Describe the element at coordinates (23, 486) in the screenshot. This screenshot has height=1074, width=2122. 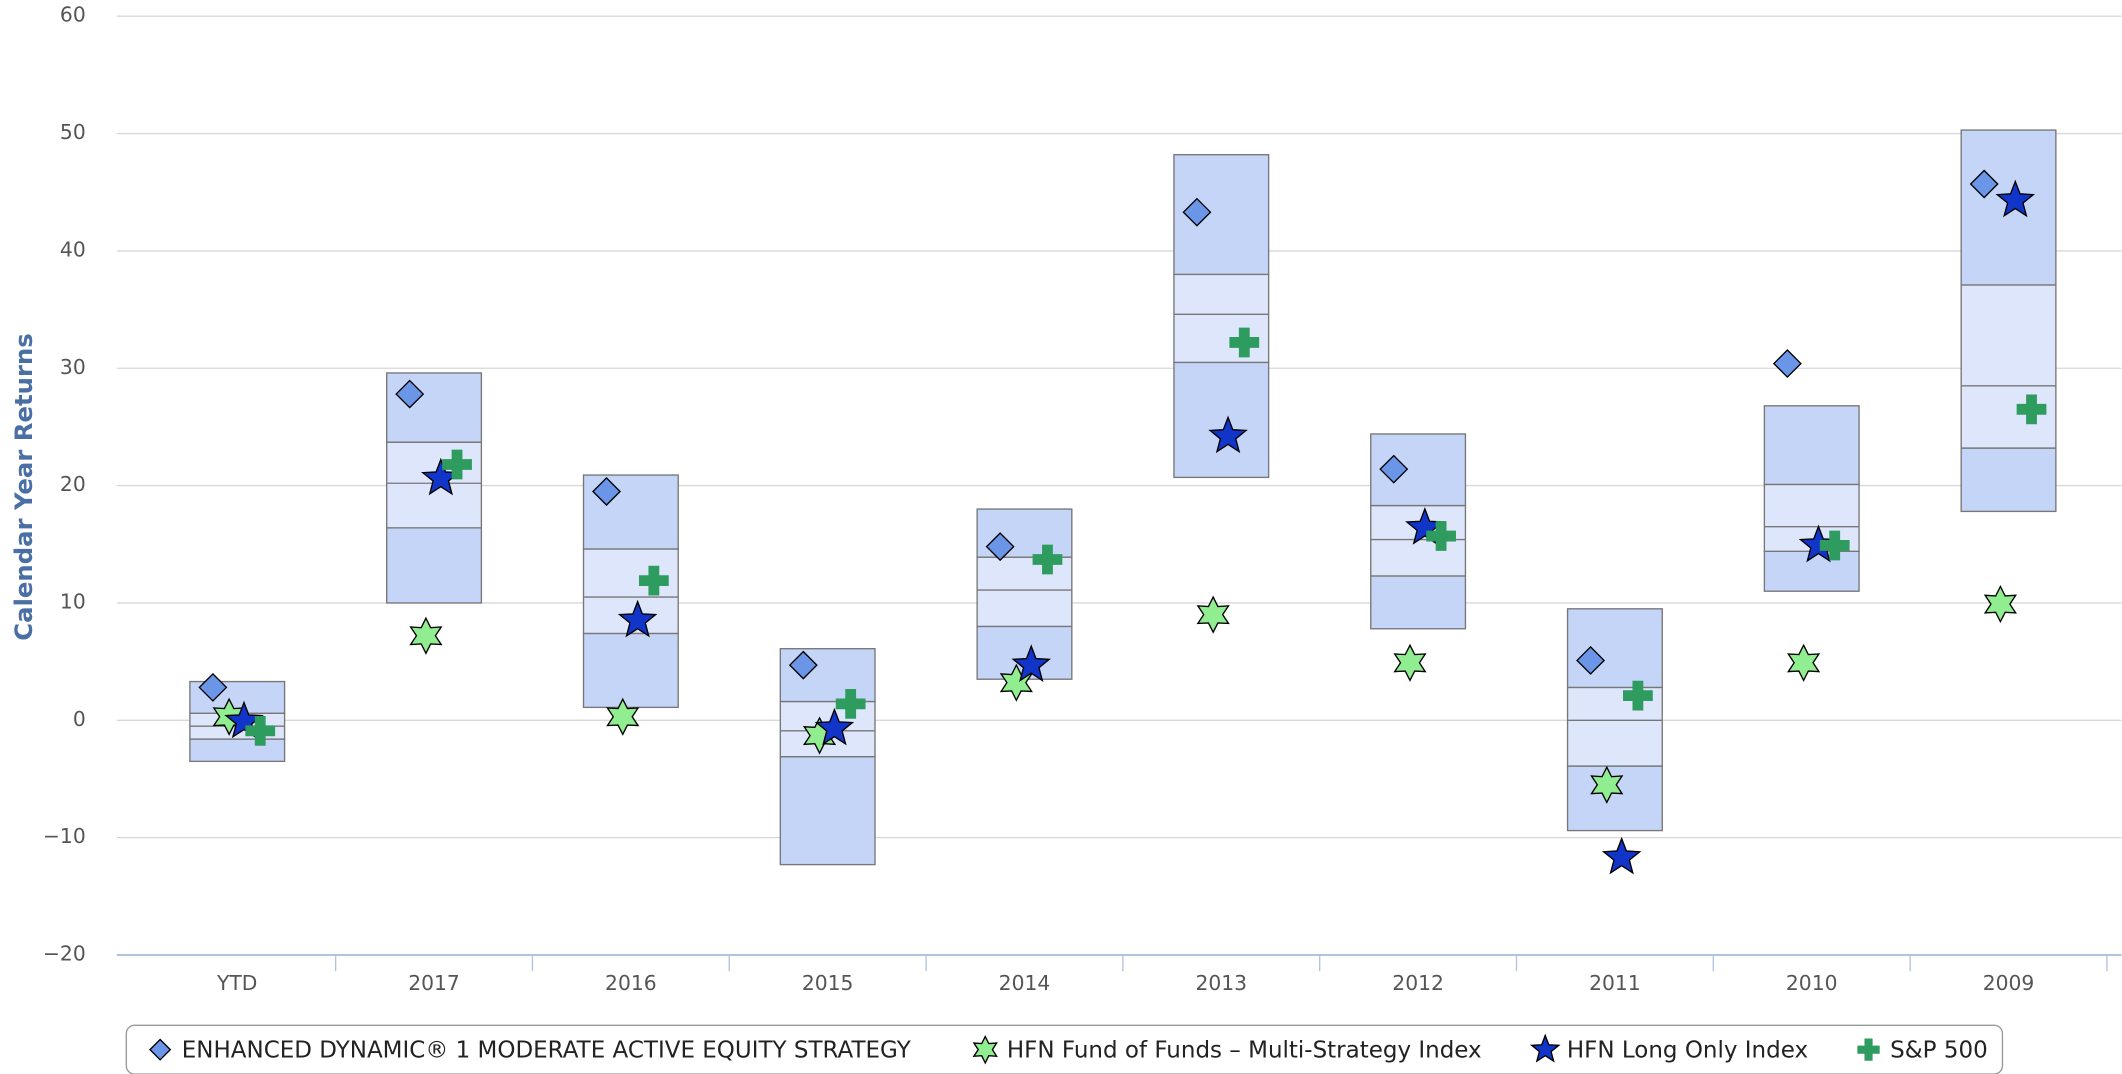
I see `y-axis-title: Calendar Year Returns` at that location.